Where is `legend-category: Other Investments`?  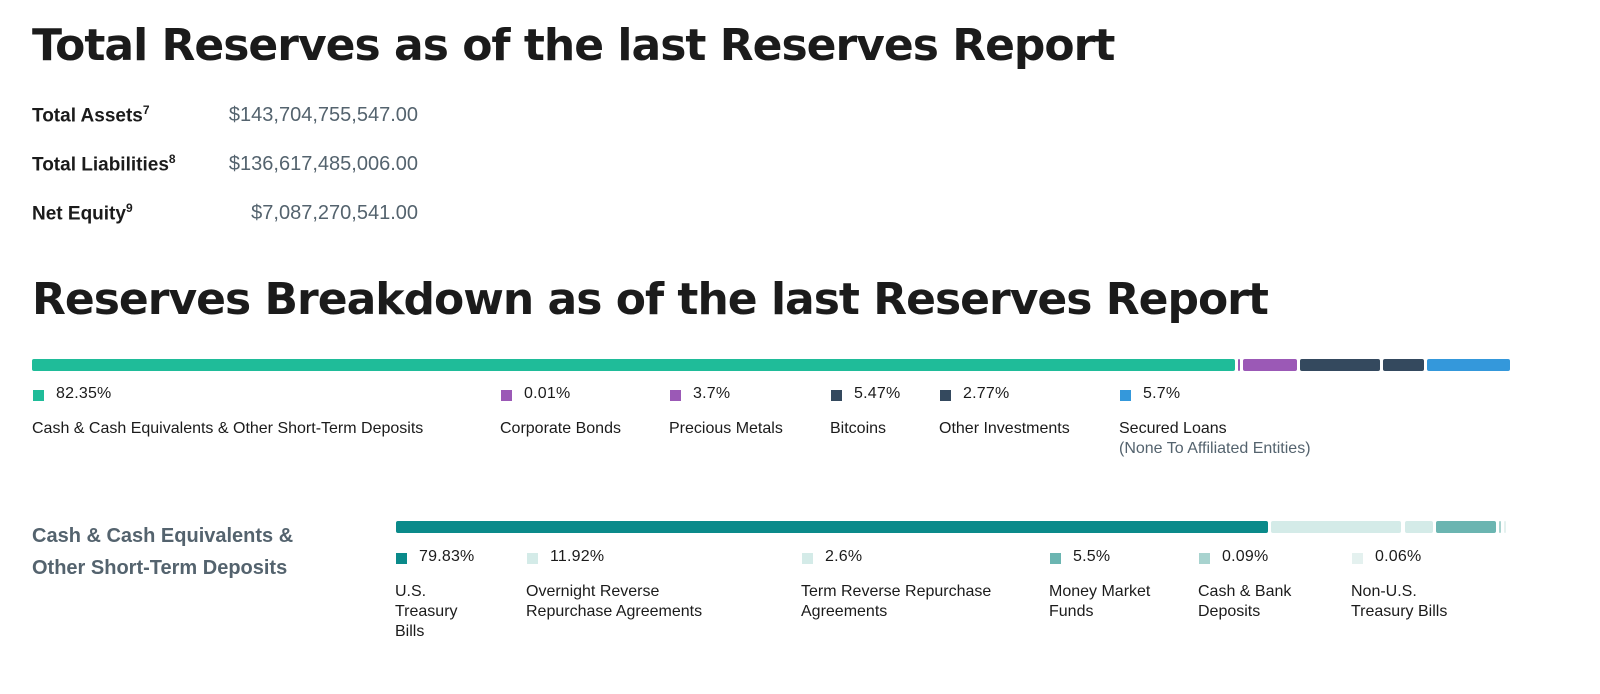
legend-category: Other Investments is located at coordinates (1004, 428).